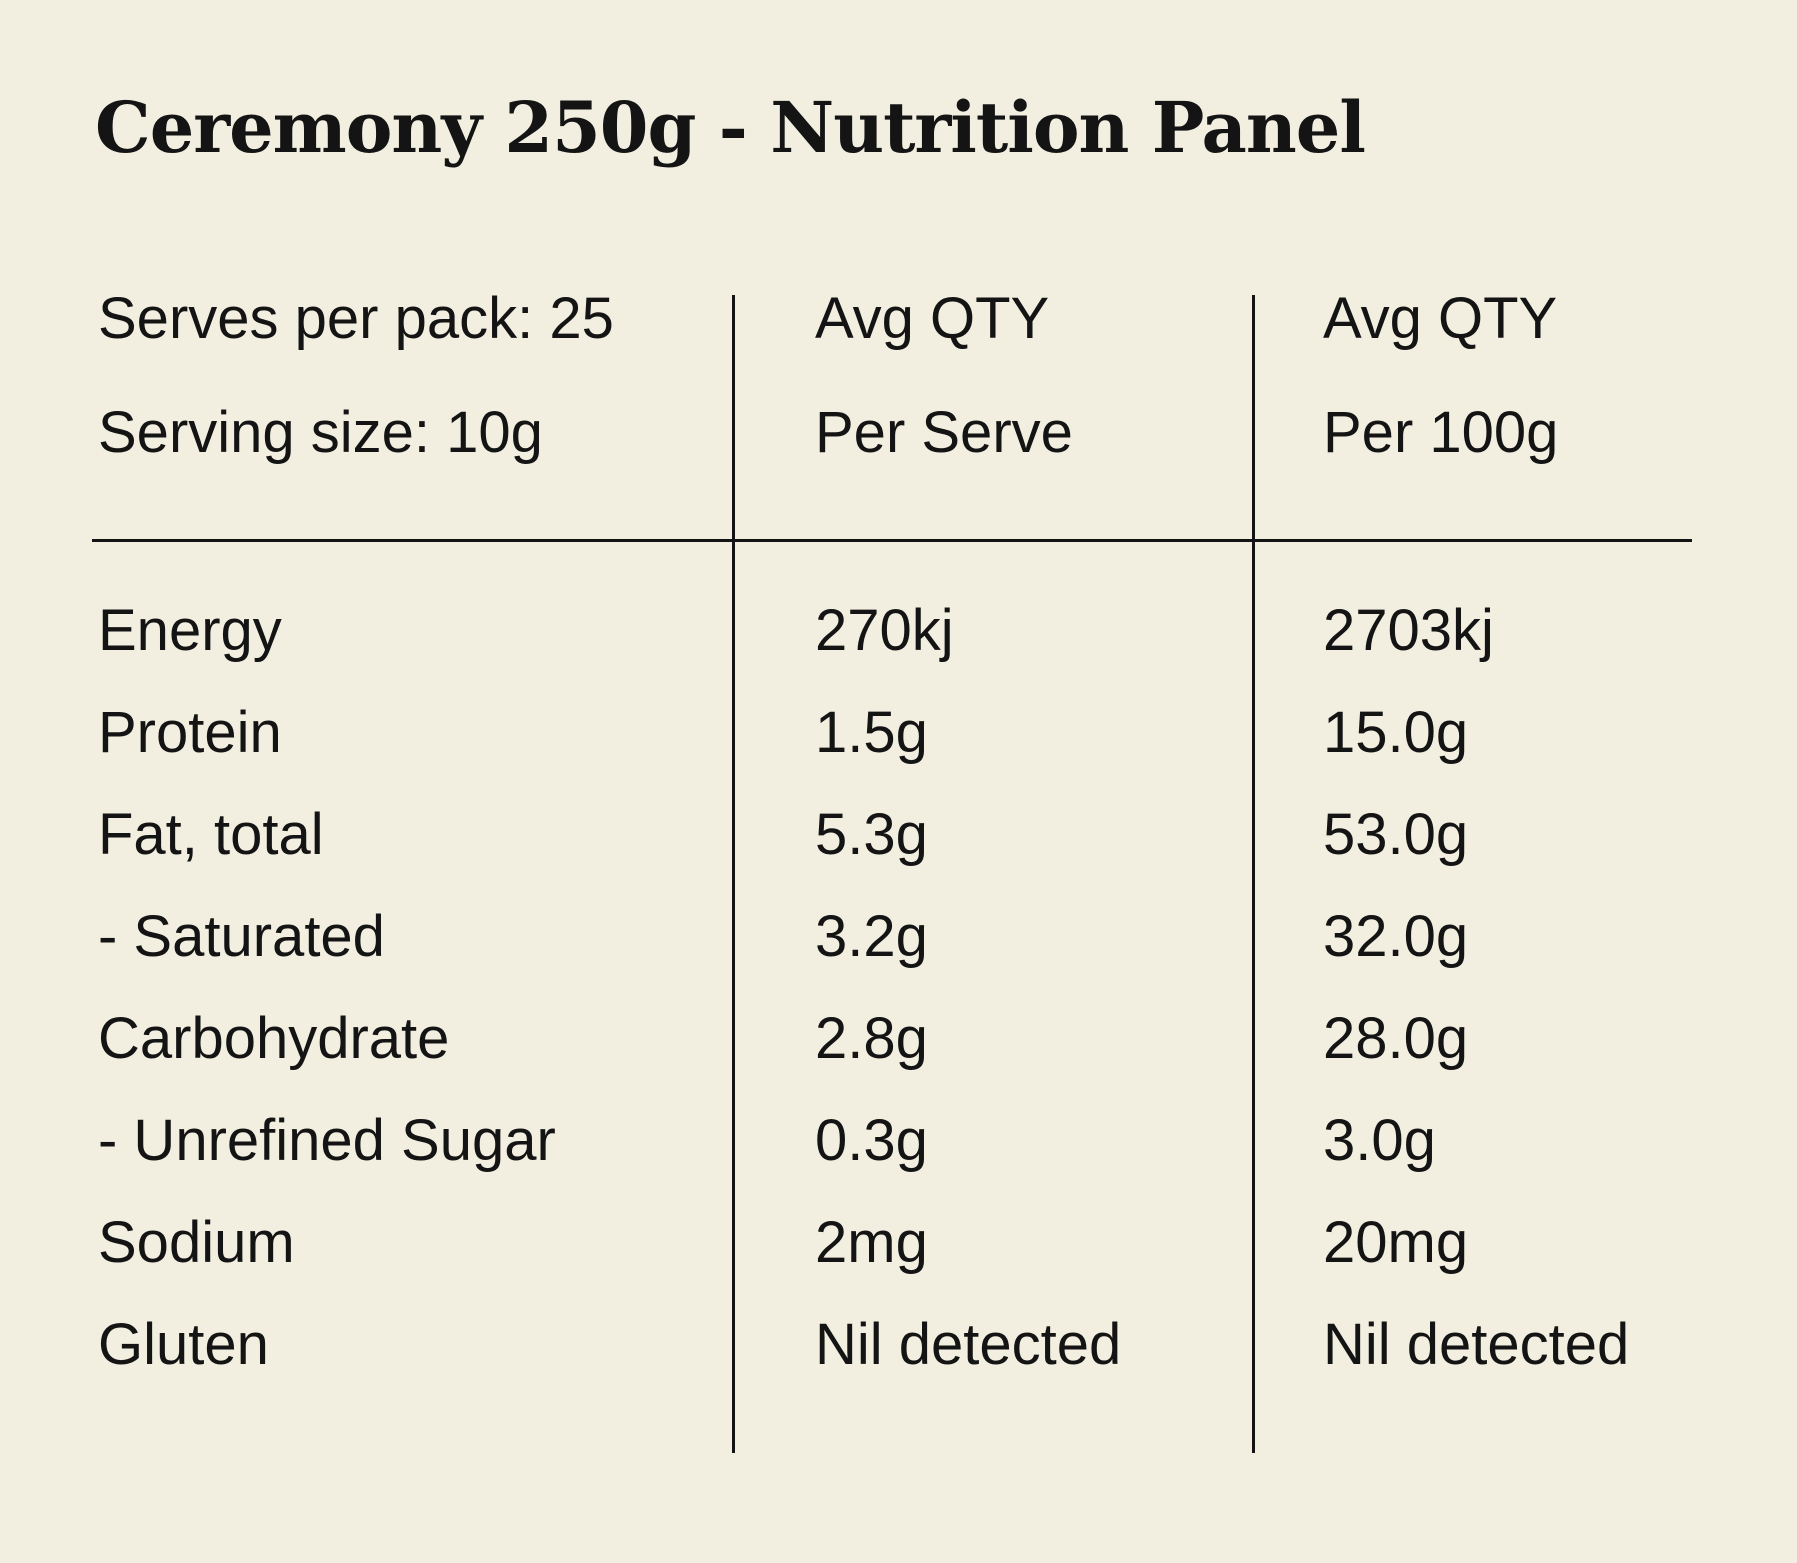 The height and width of the screenshot is (1563, 1797). What do you see at coordinates (241, 936) in the screenshot?
I see `nutrient-label: - Saturated` at bounding box center [241, 936].